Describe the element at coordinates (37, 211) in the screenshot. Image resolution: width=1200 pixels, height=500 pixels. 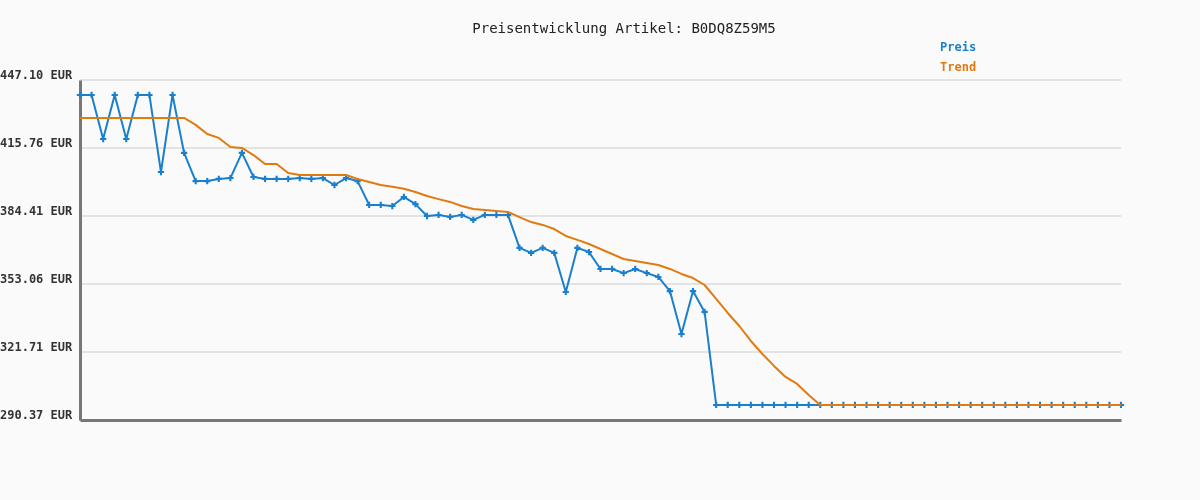
I see `y-tick-label: 384.41 EUR` at that location.